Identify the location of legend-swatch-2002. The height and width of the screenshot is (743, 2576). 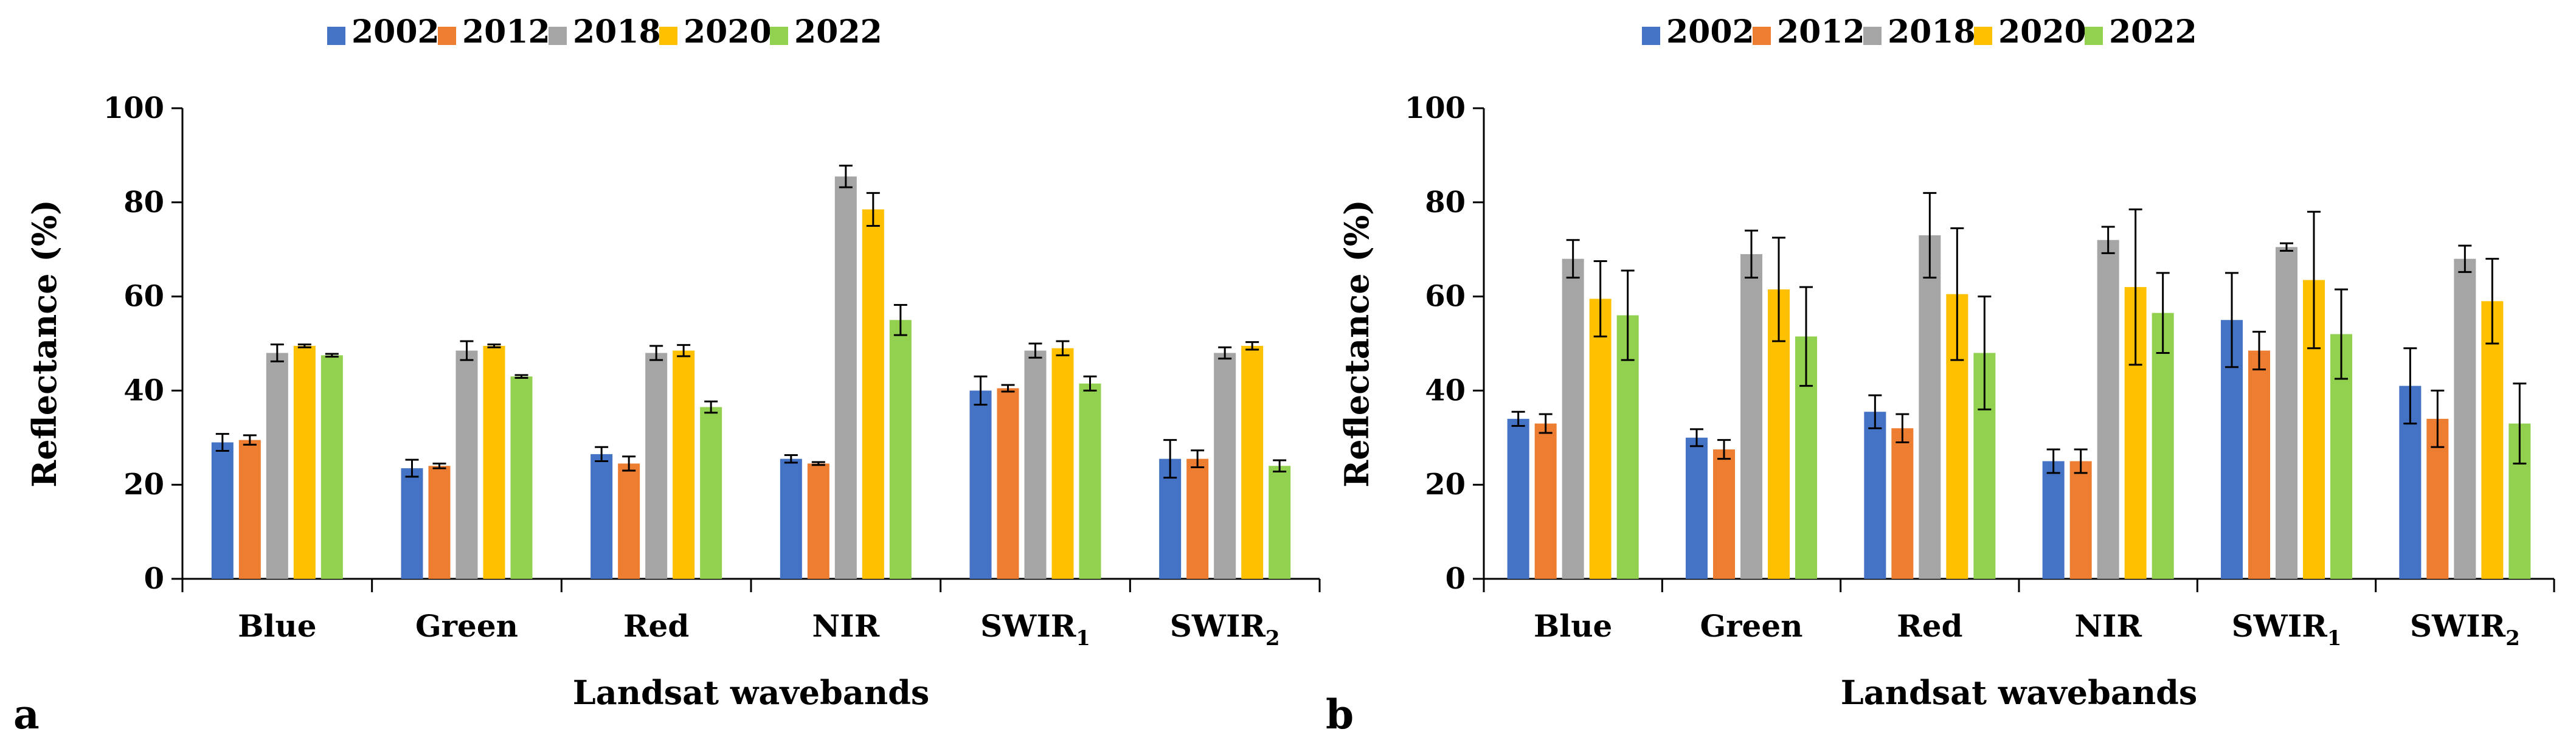
(1651, 36).